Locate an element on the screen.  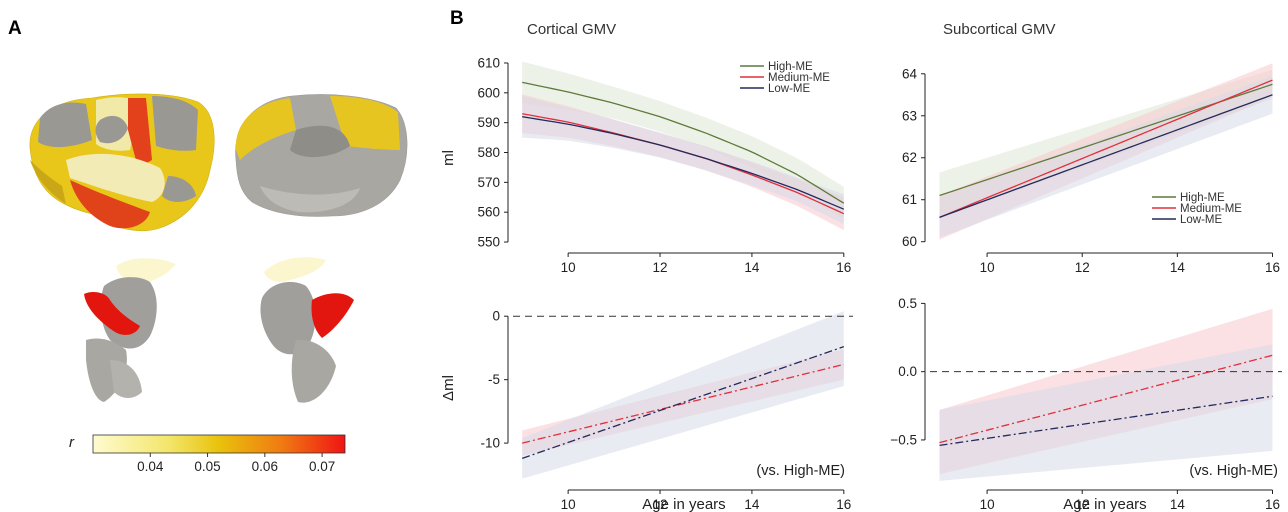
y-tick-label: 0 is located at coordinates (496, 316).